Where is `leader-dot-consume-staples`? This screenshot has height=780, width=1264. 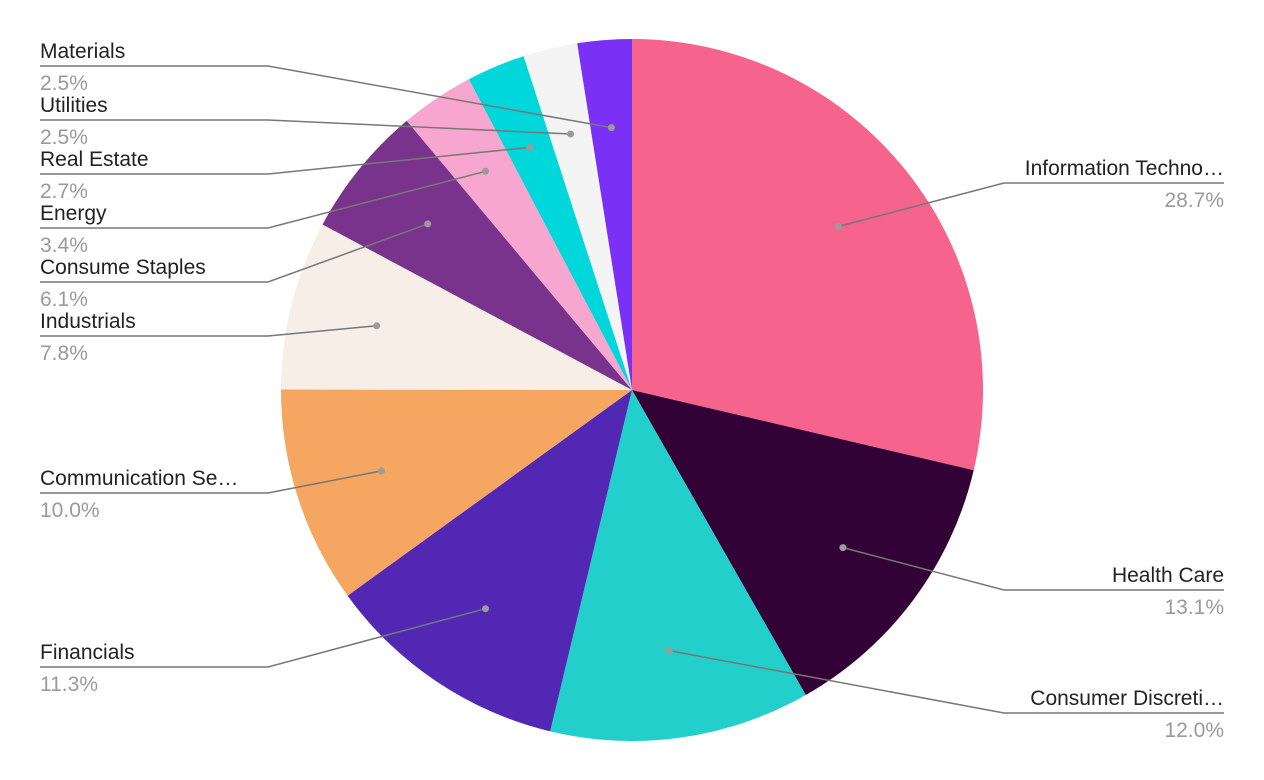
leader-dot-consume-staples is located at coordinates (428, 224).